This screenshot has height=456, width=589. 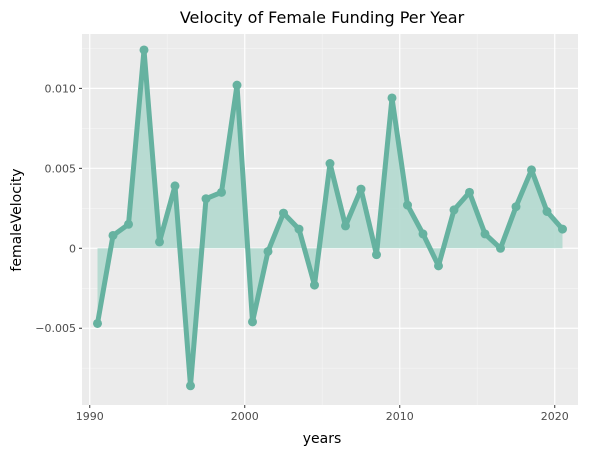 What do you see at coordinates (400, 416) in the screenshot?
I see `x-tick-label: 2010` at bounding box center [400, 416].